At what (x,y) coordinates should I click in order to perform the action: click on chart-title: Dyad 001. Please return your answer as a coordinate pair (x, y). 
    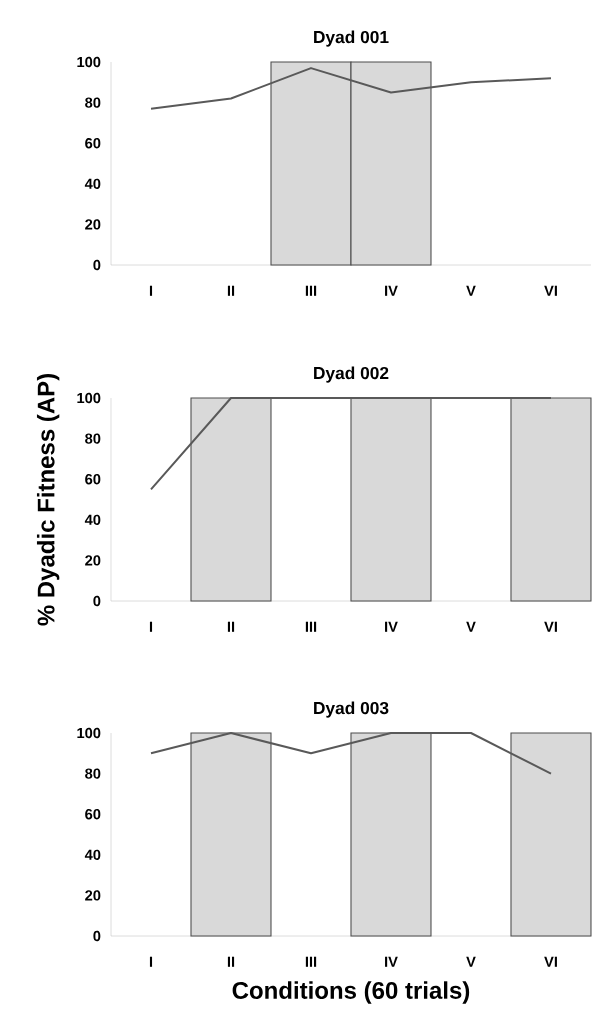
    Looking at the image, I should click on (351, 38).